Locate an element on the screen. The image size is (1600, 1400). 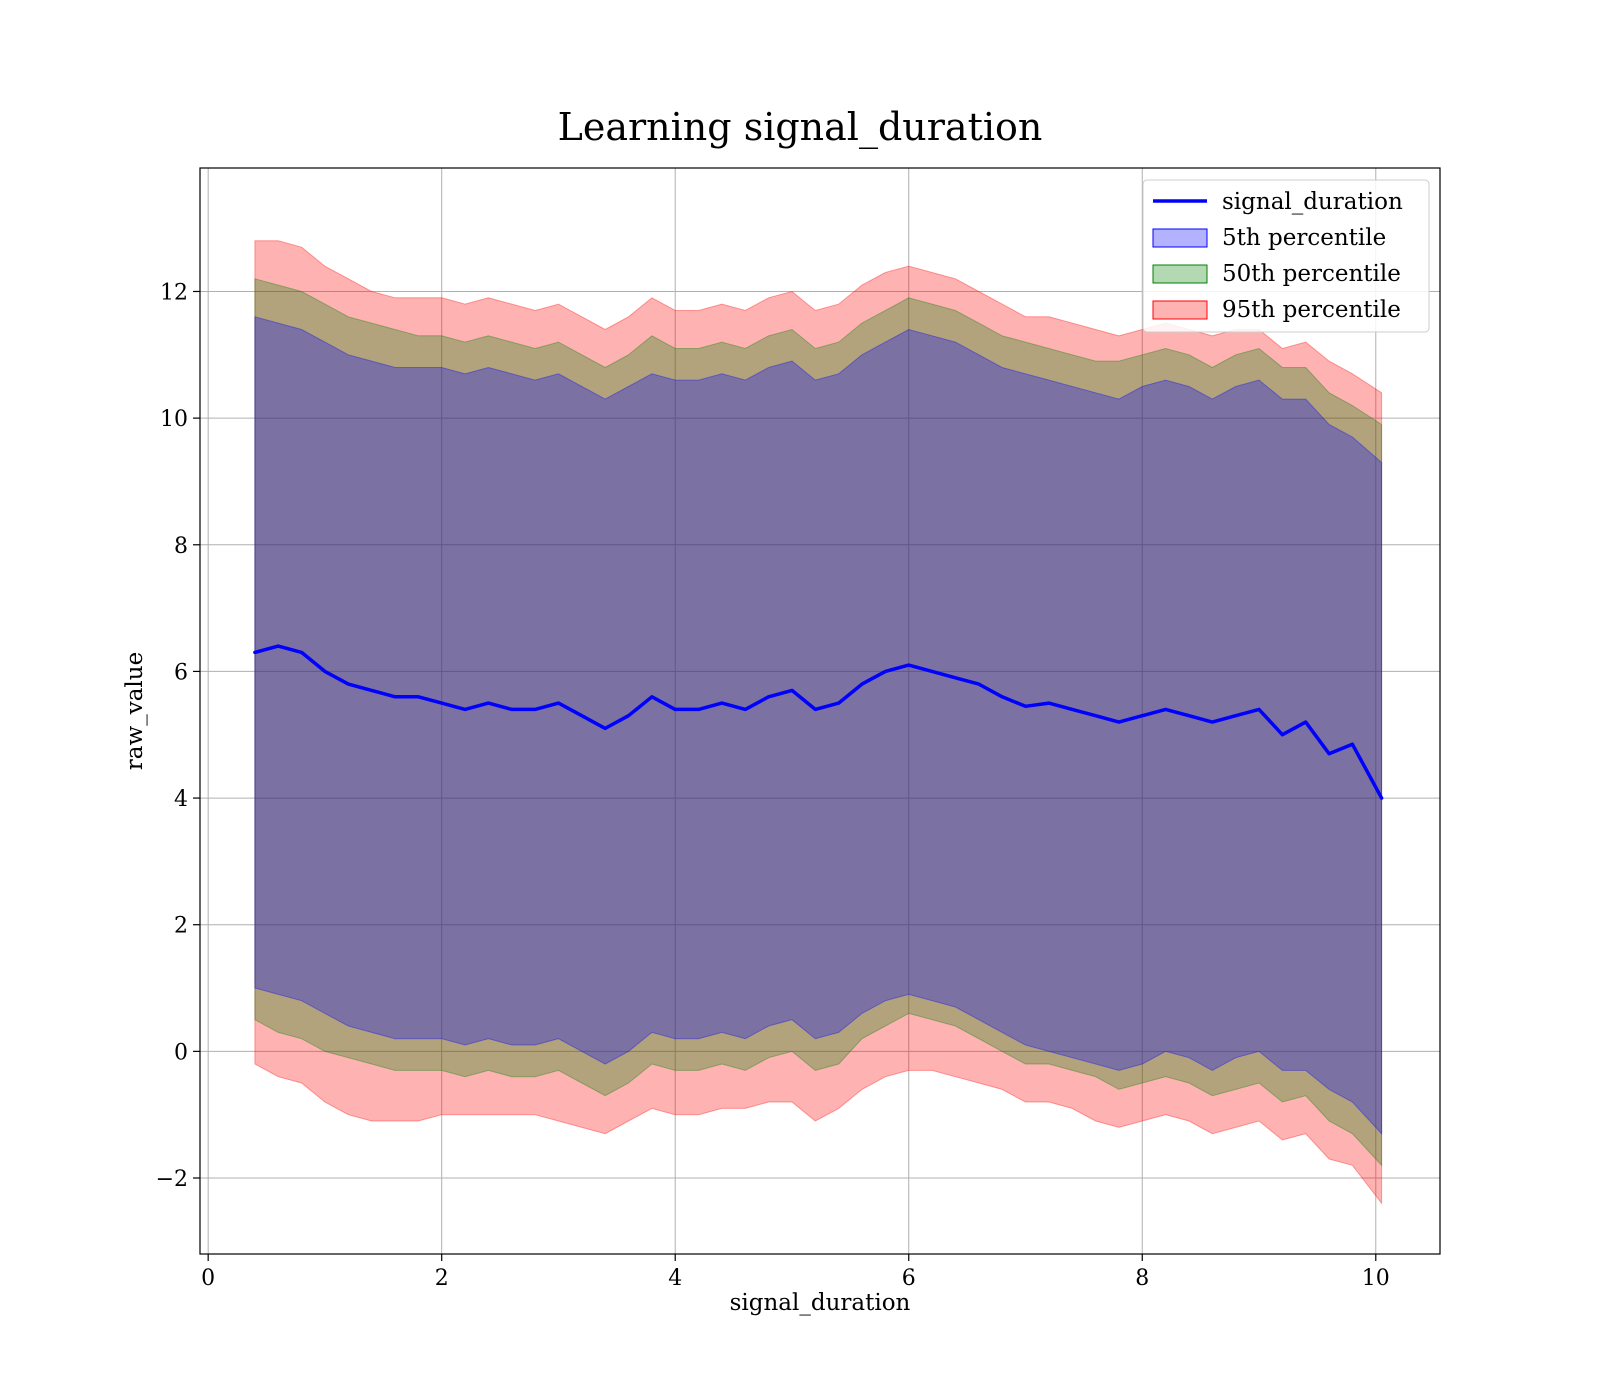
y-tick-label: −2 is located at coordinates (172, 1179).